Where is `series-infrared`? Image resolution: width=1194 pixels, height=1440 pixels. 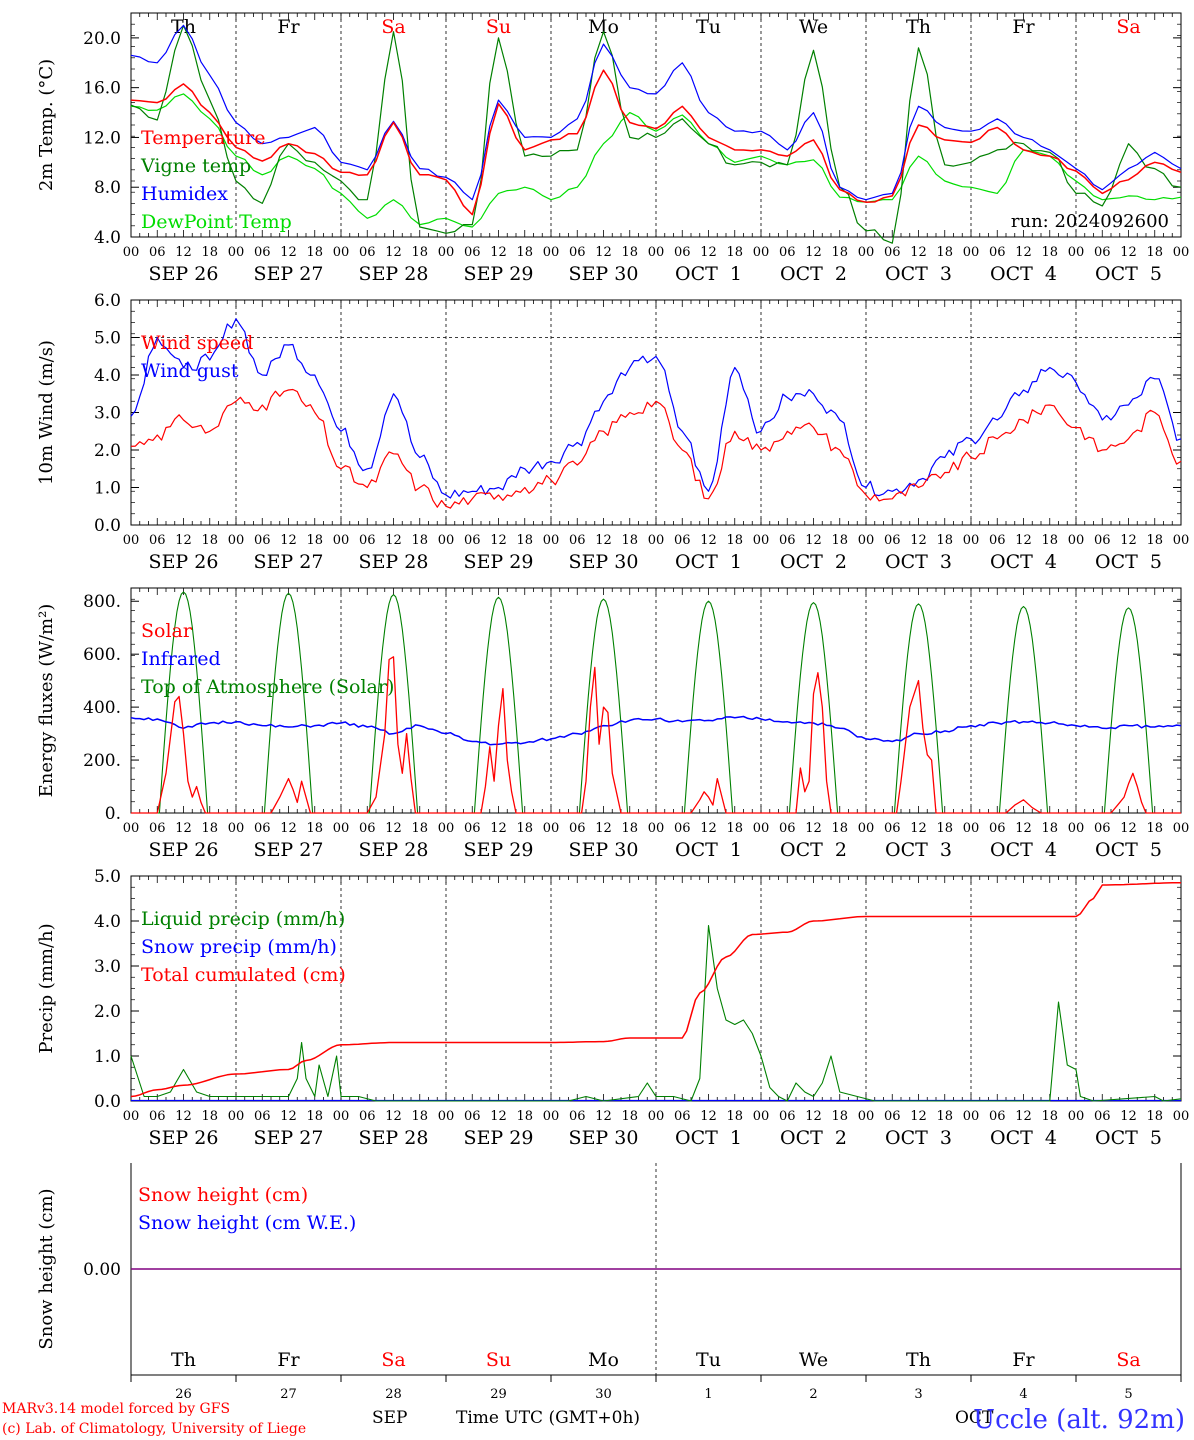
series-infrared is located at coordinates (656, 730).